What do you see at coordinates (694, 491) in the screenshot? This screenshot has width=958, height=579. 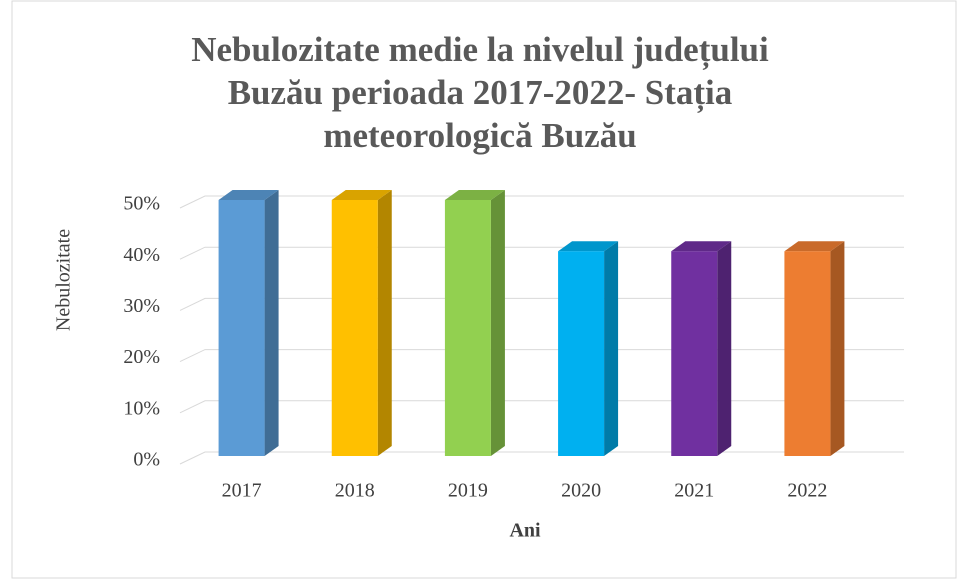 I see `x-tick-label: 2021` at bounding box center [694, 491].